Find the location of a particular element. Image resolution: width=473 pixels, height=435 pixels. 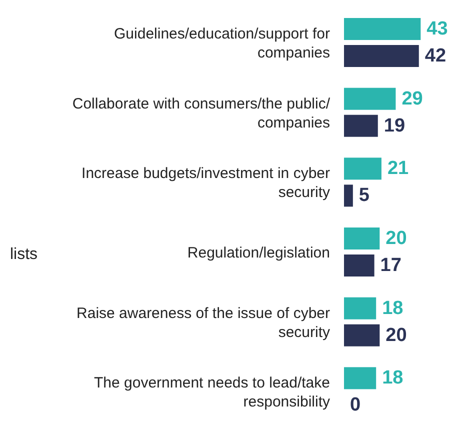

text: lists is located at coordinates (24, 255).